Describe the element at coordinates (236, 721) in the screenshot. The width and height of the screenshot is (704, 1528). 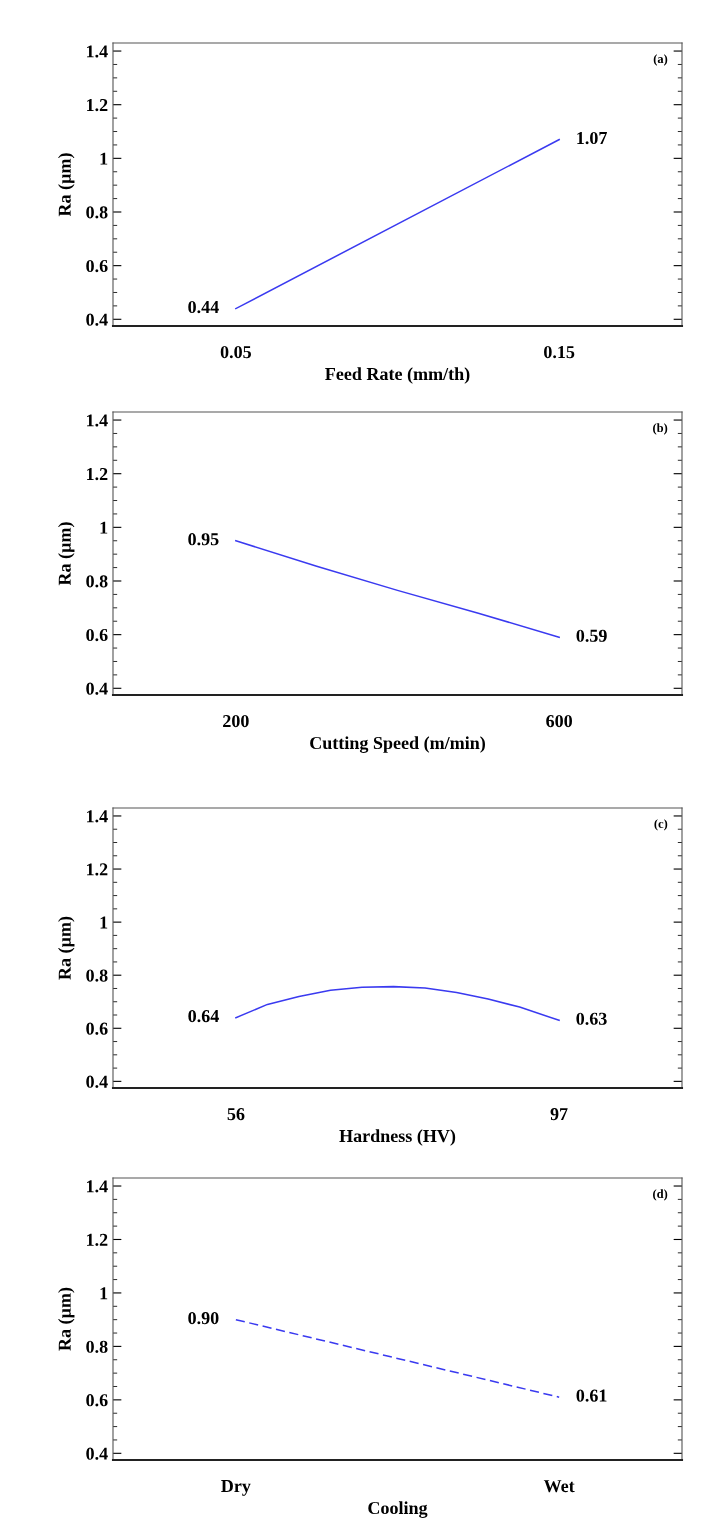
I see `x-tick-label: 200` at that location.